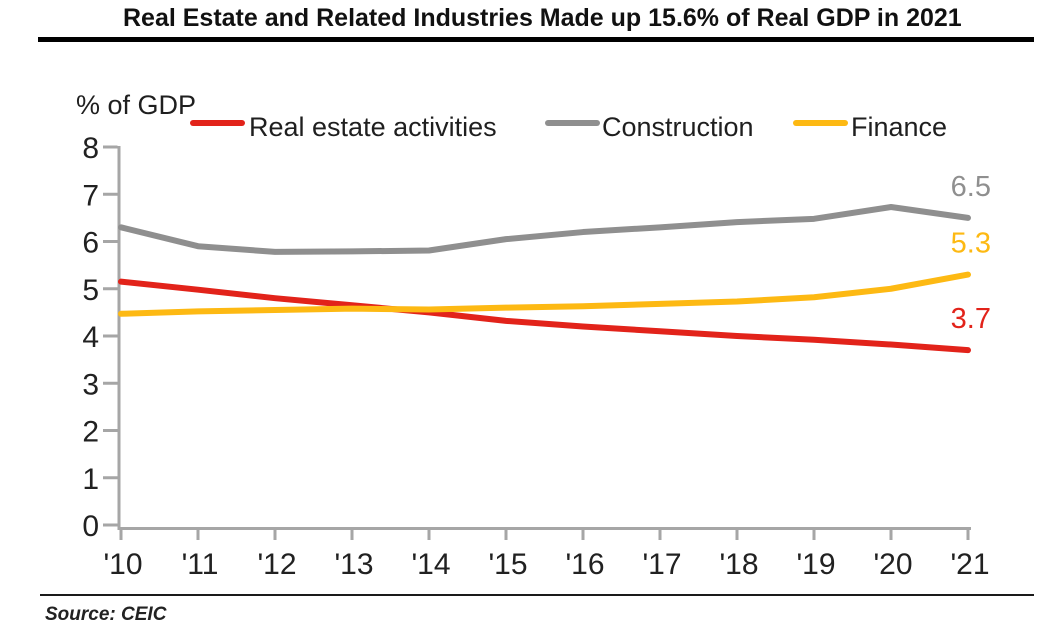 This screenshot has width=1046, height=636. What do you see at coordinates (90, 337) in the screenshot?
I see `y-tick-label: 4` at bounding box center [90, 337].